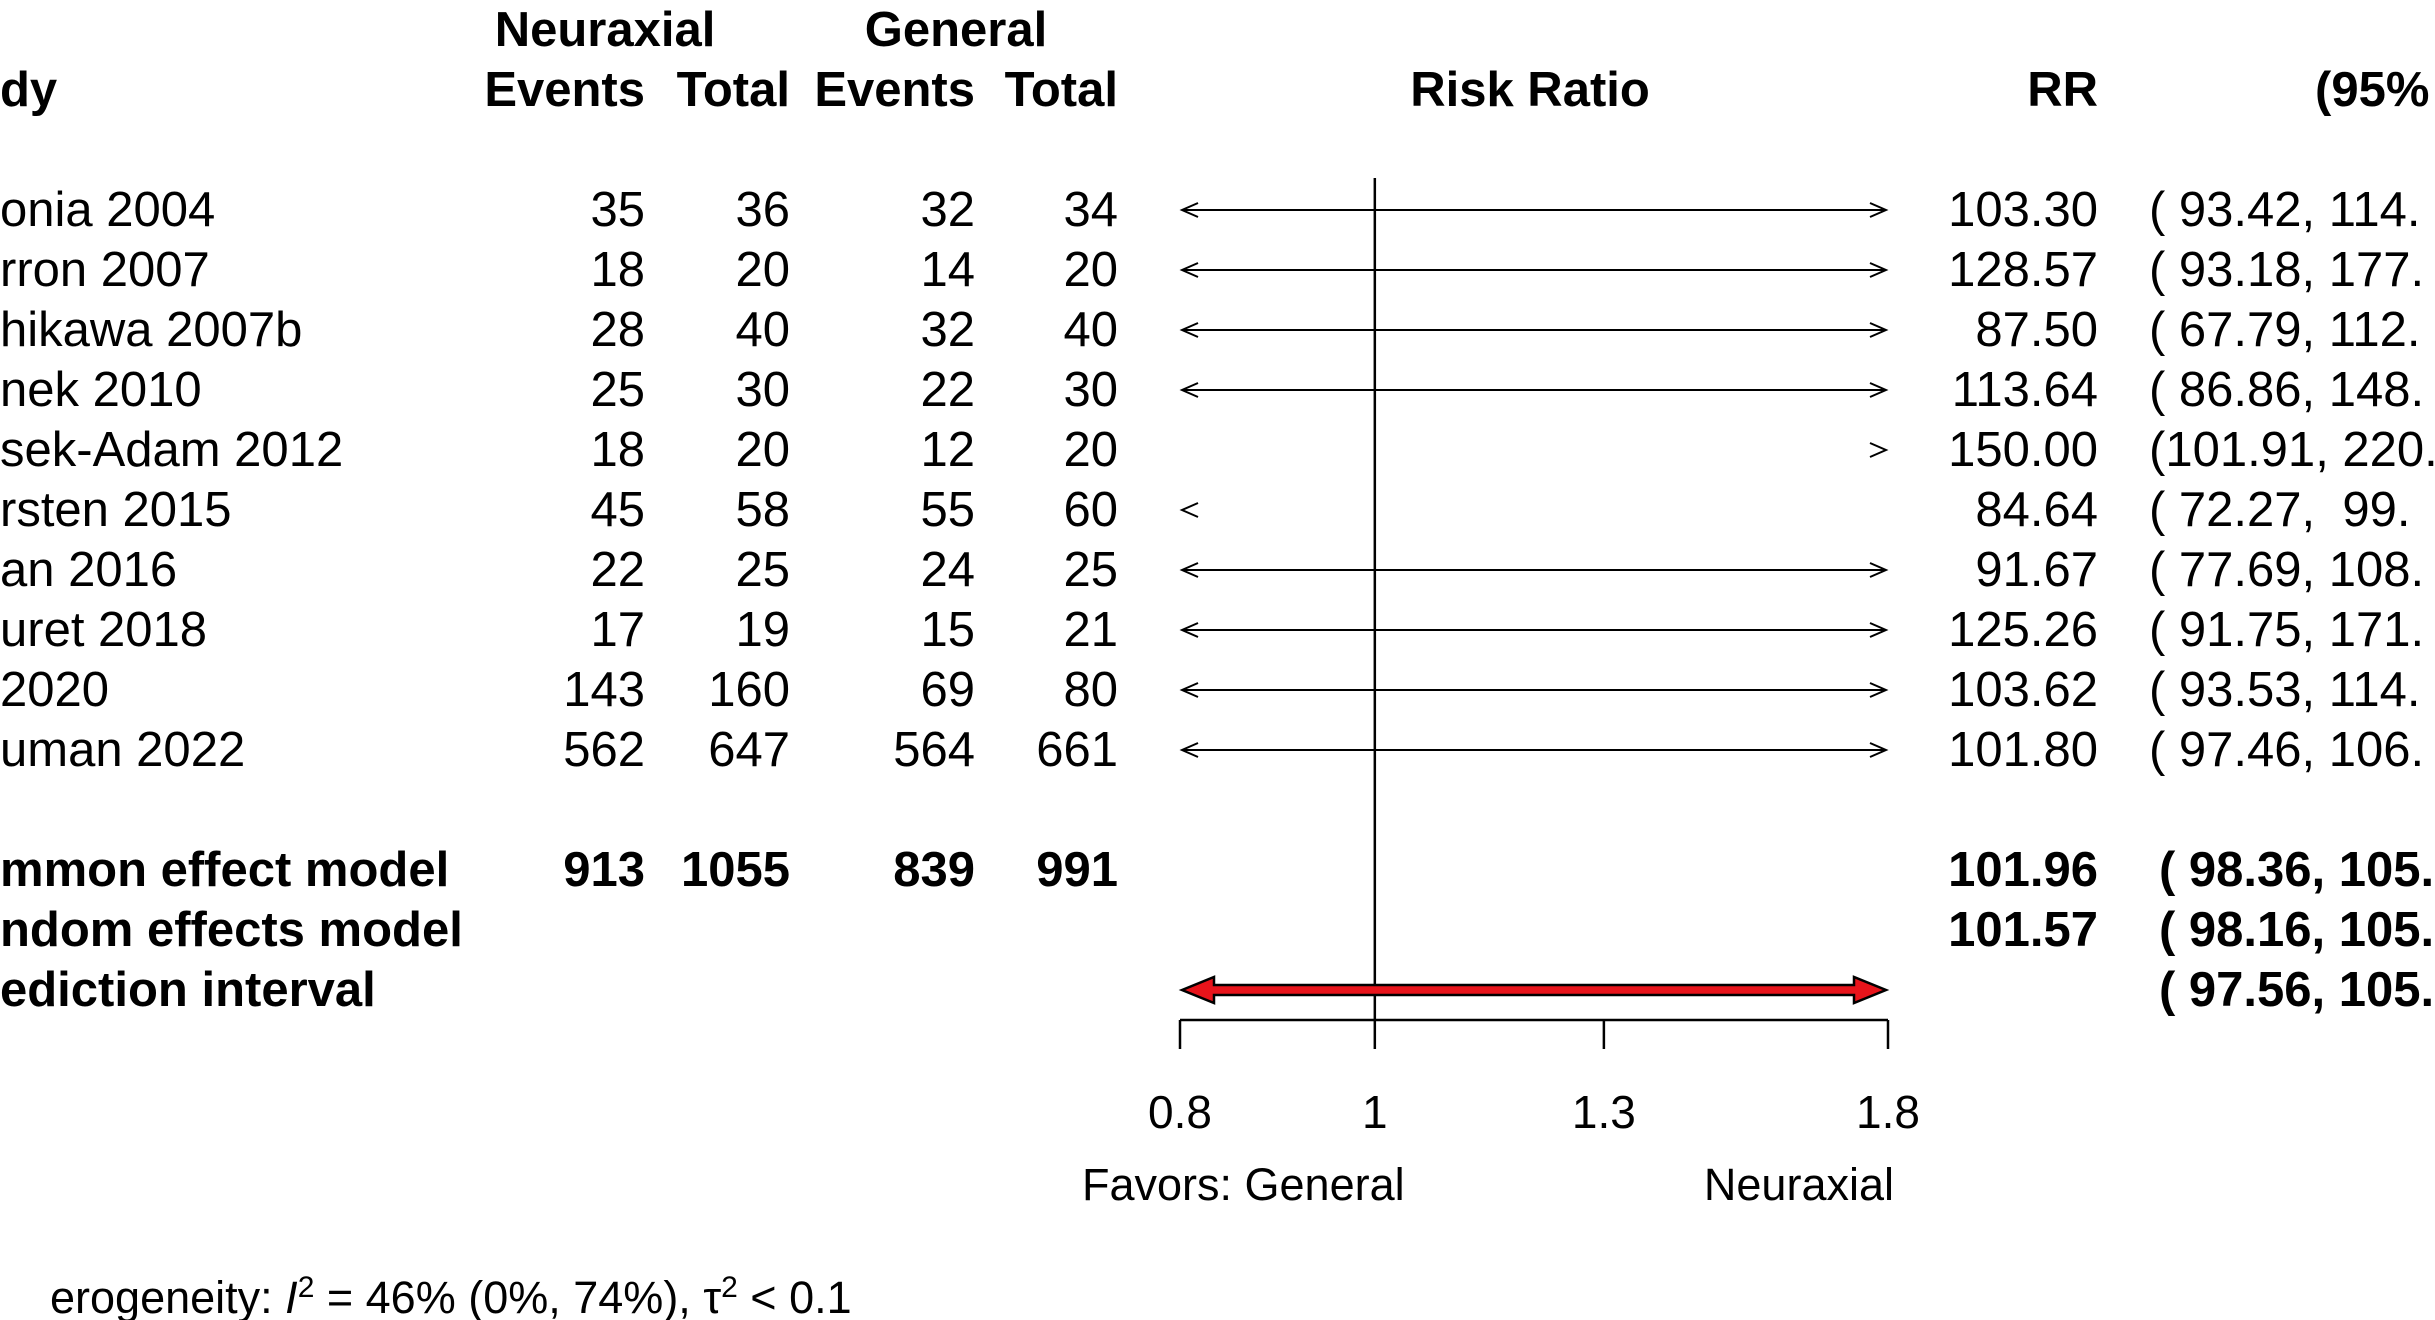 This screenshot has width=2435, height=1320. Describe the element at coordinates (123, 750) in the screenshot. I see `study-name-9: uman 2022` at that location.